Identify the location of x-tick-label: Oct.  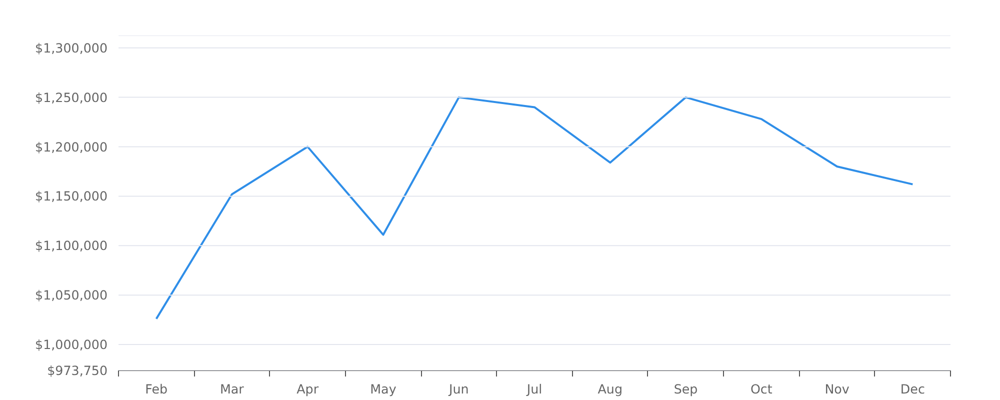
(761, 389).